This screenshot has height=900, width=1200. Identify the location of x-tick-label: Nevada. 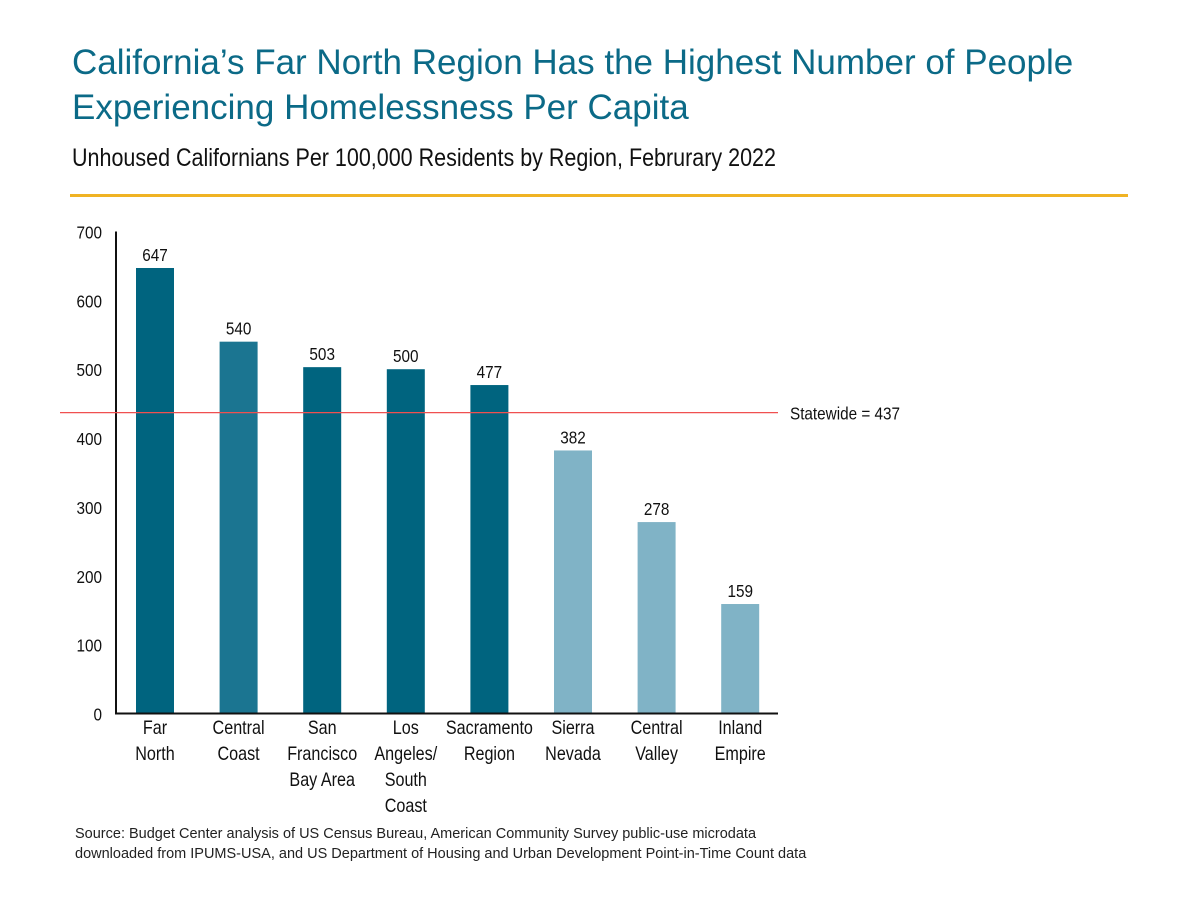
(573, 754).